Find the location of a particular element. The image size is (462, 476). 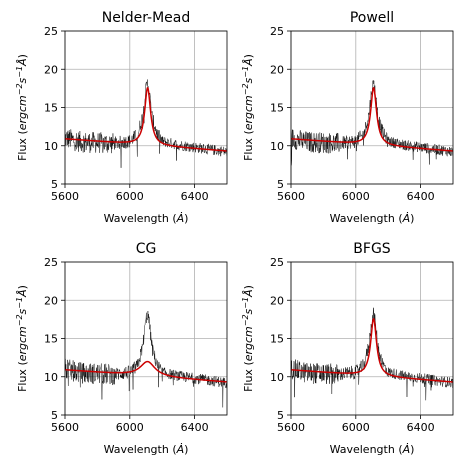

chart-title: Nelder-Mead is located at coordinates (146, 18).